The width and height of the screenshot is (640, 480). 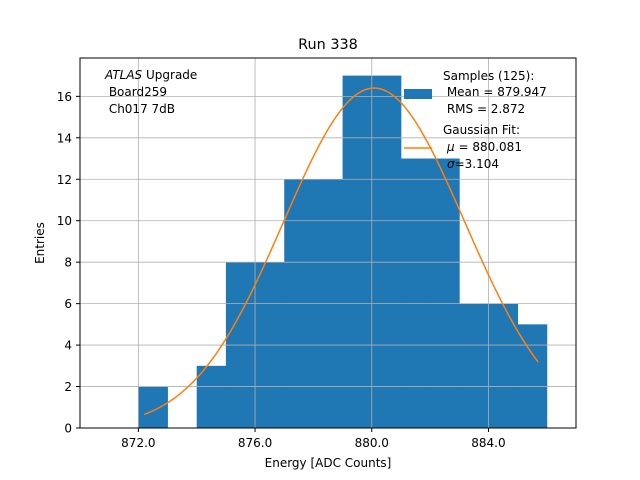 I want to click on y-tick-label: 2, so click(x=68, y=387).